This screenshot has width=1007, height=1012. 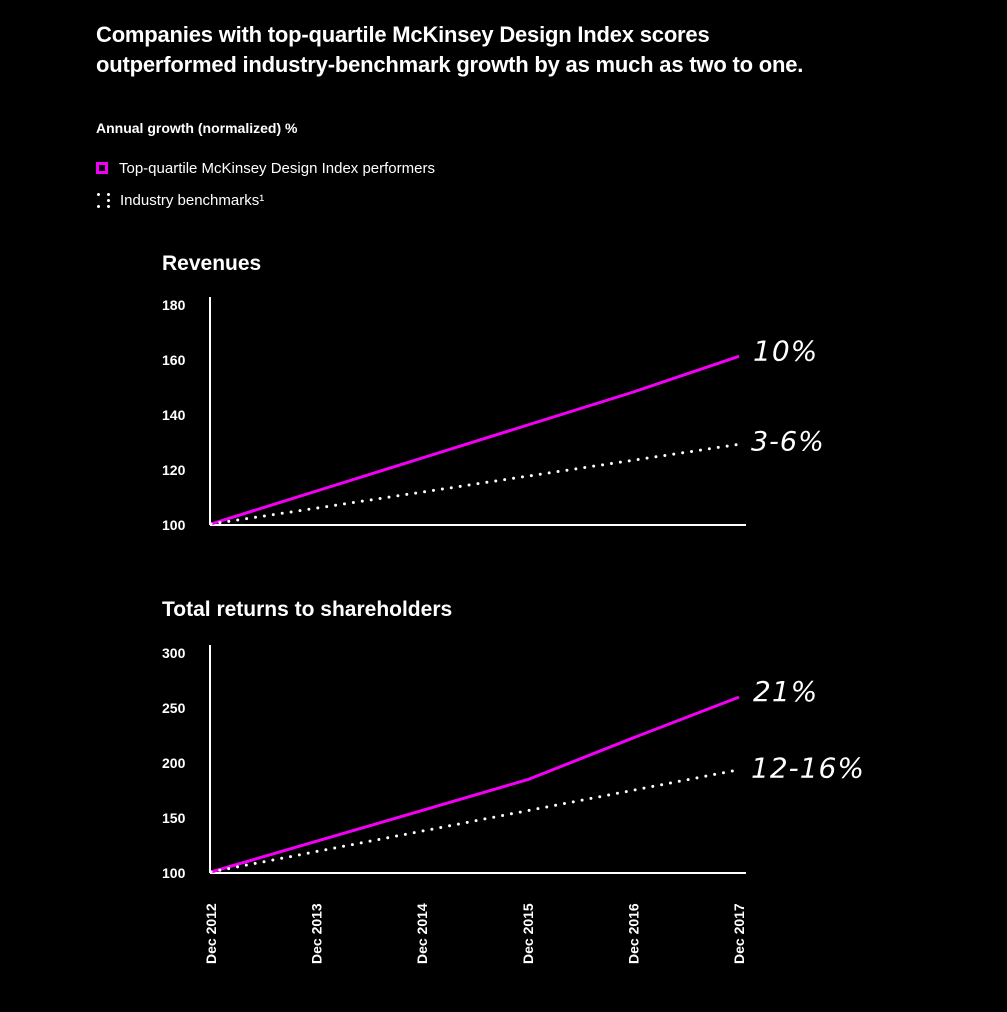 I want to click on x-tick-label: Dec 2017, so click(x=739, y=933).